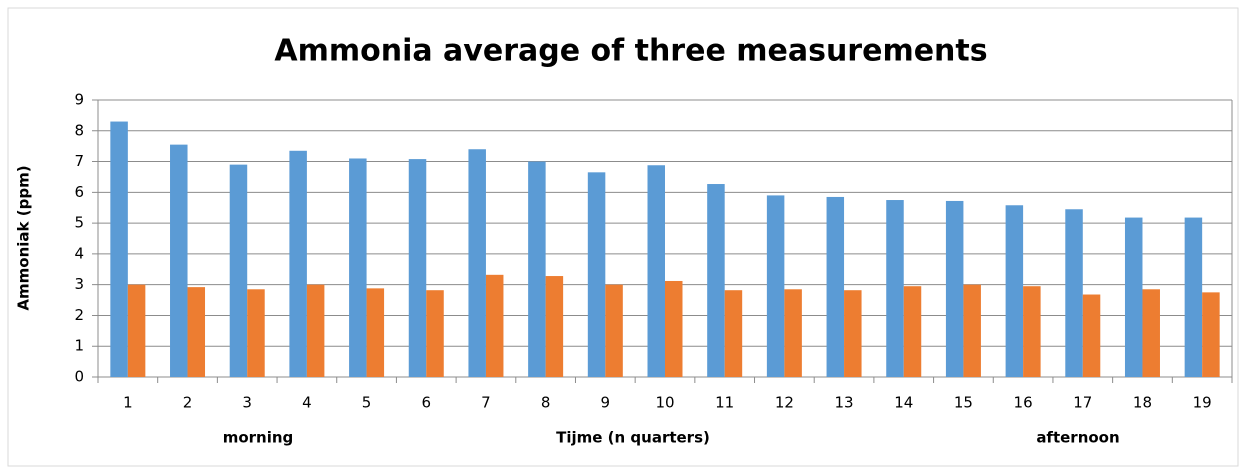  Describe the element at coordinates (128, 403) in the screenshot. I see `x-tick-label: 1` at that location.